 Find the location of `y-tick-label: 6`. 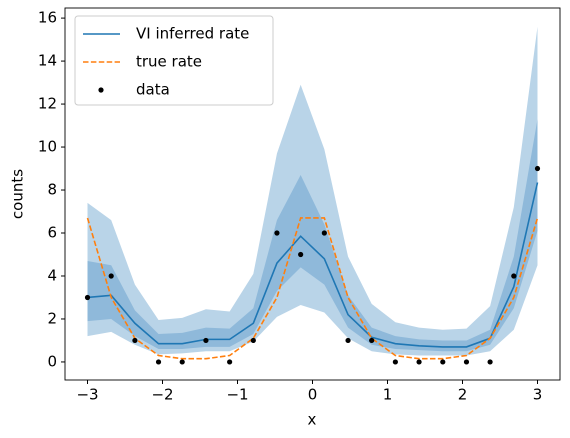

y-tick-label: 6 is located at coordinates (52, 233).